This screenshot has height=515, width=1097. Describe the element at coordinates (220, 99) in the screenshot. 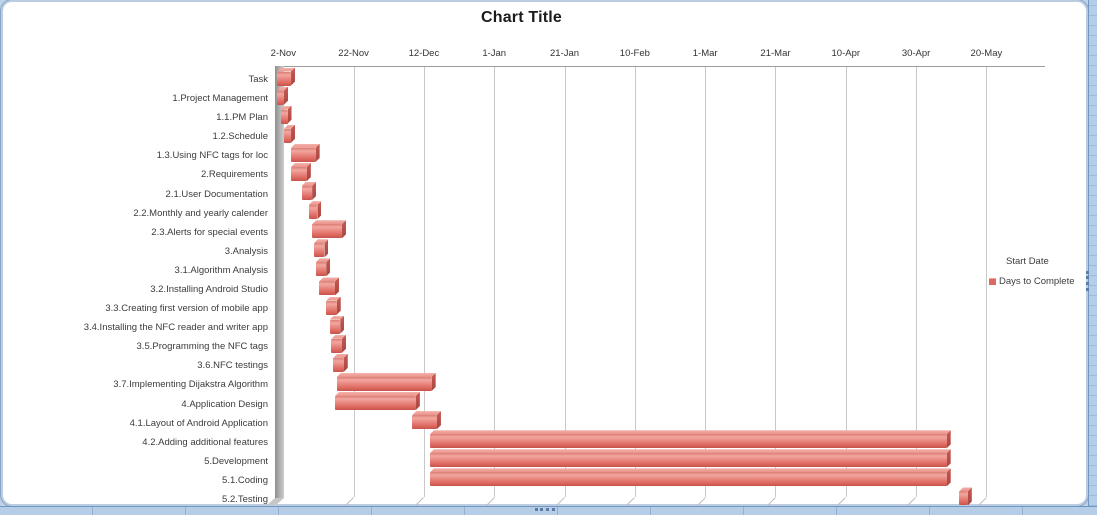

I see `category-label: 1.Project Management` at that location.